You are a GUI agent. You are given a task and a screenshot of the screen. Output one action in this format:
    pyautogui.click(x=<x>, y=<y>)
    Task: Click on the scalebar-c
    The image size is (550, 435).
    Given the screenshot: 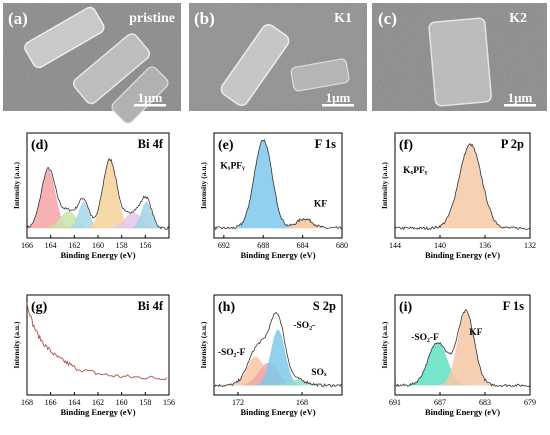 What is the action you would take?
    pyautogui.click(x=520, y=105)
    